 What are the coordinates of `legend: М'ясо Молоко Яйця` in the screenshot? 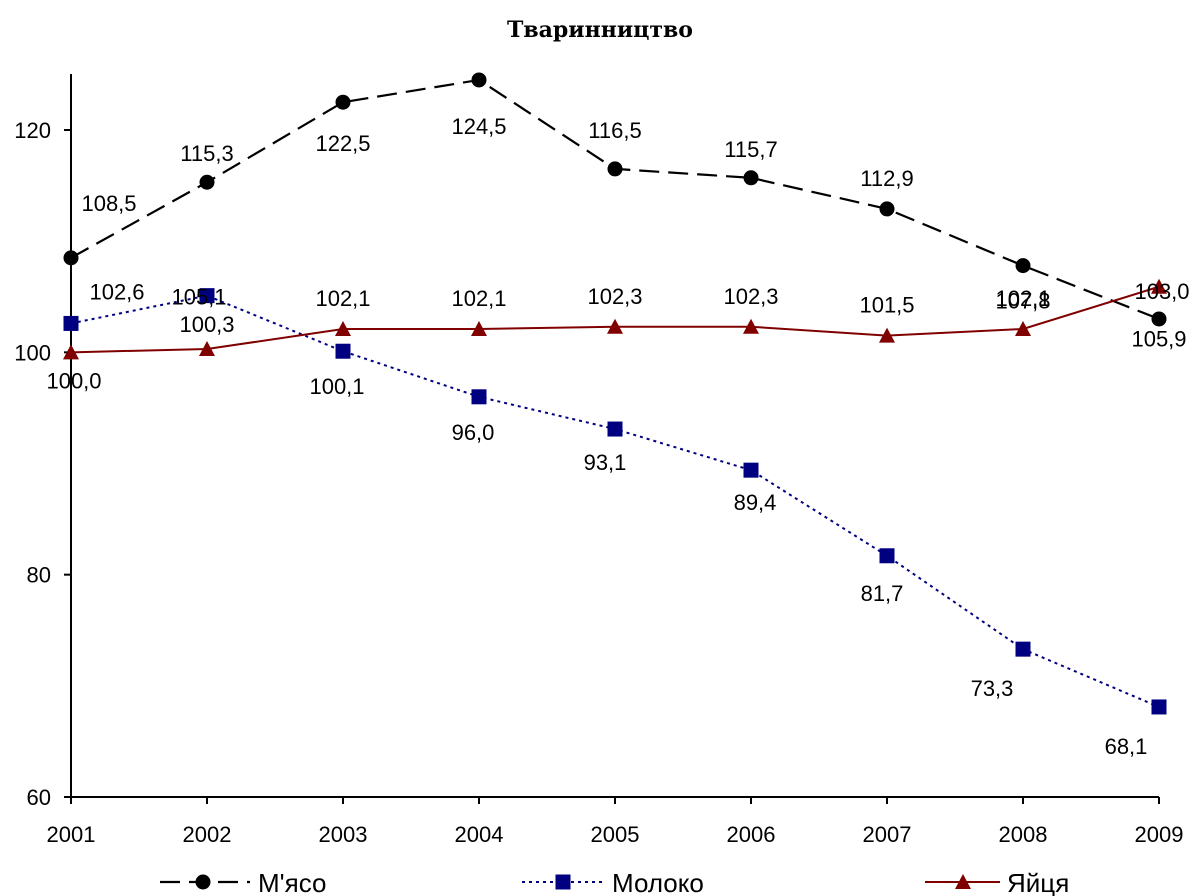 It's located at (614, 882).